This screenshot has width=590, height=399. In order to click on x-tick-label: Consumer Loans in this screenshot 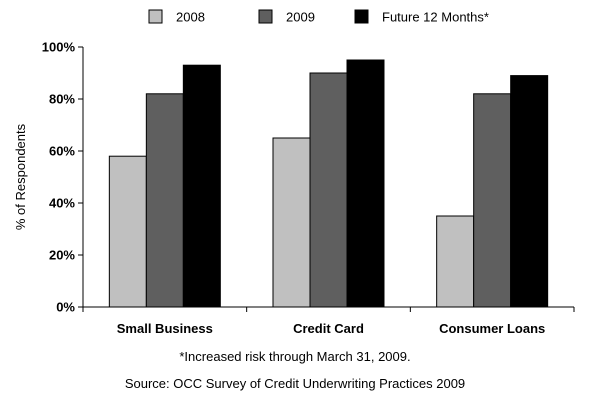, I will do `click(492, 328)`.